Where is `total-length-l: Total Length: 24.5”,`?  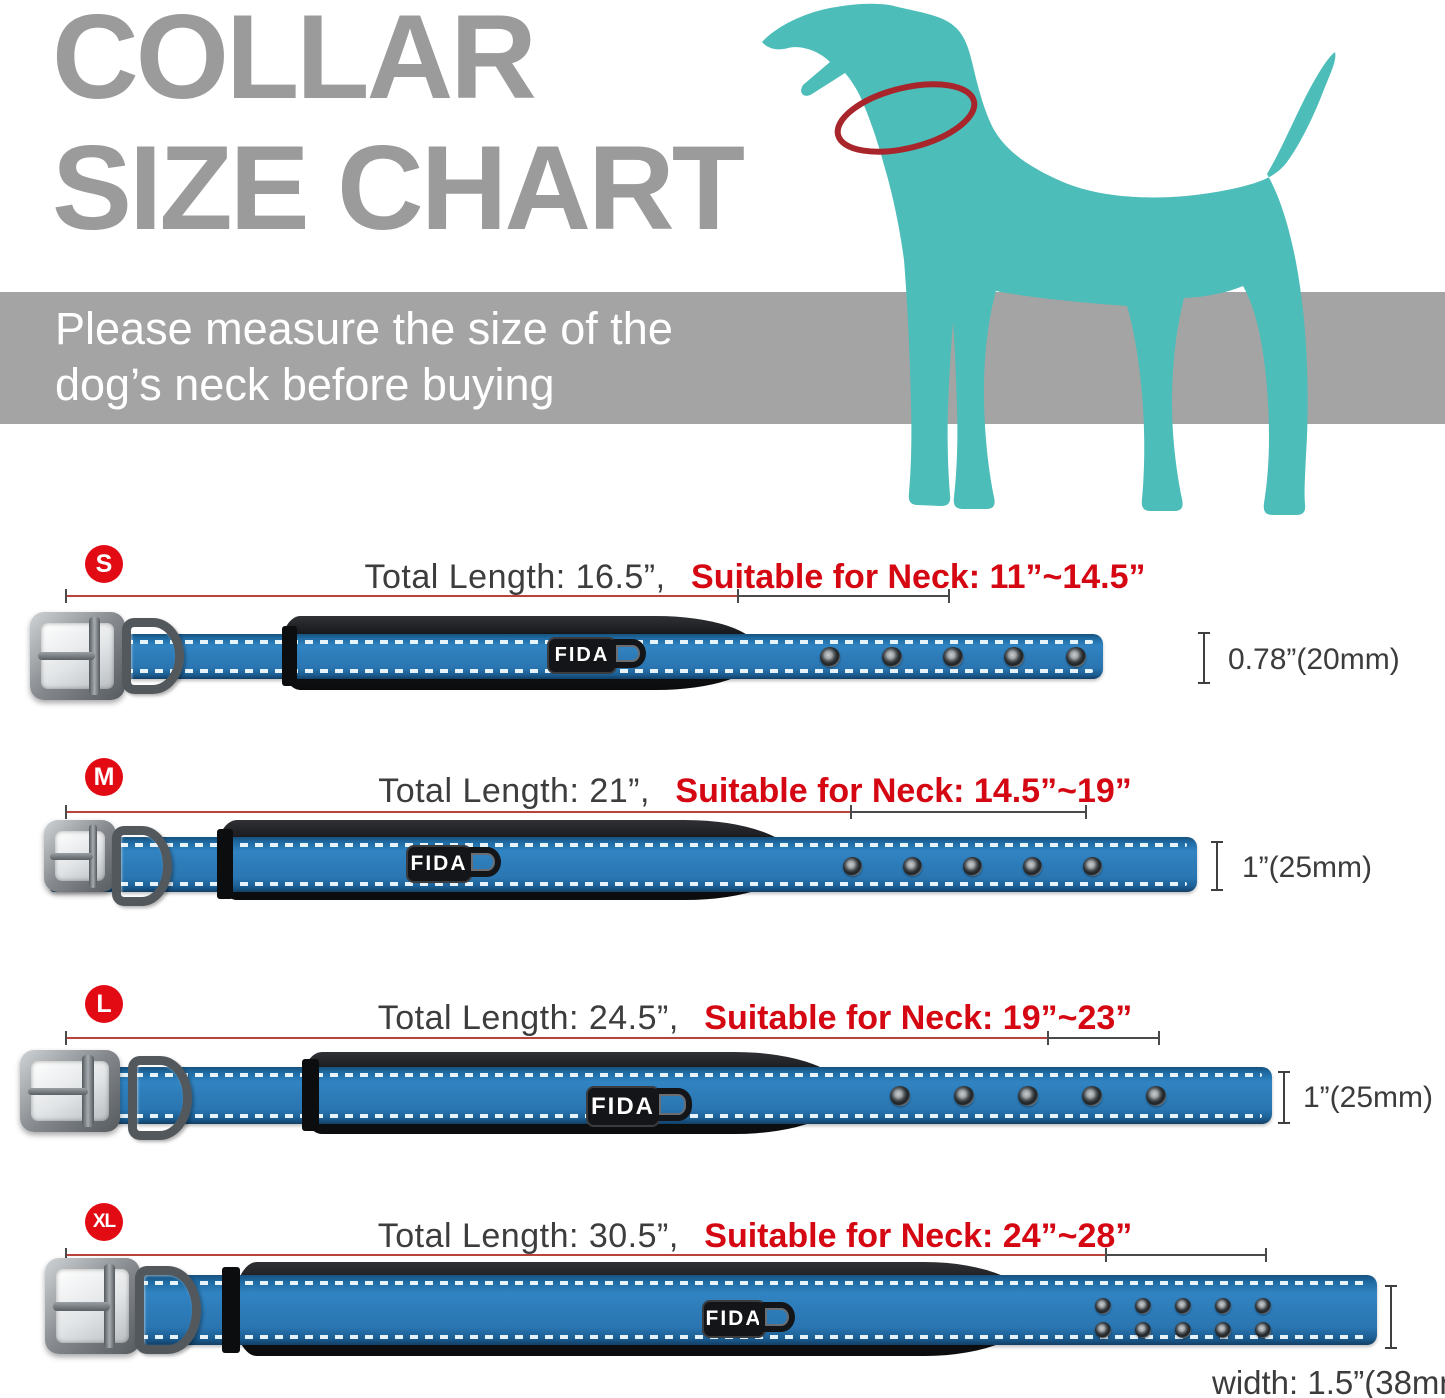
total-length-l: Total Length: 24.5”, is located at coordinates (528, 1018).